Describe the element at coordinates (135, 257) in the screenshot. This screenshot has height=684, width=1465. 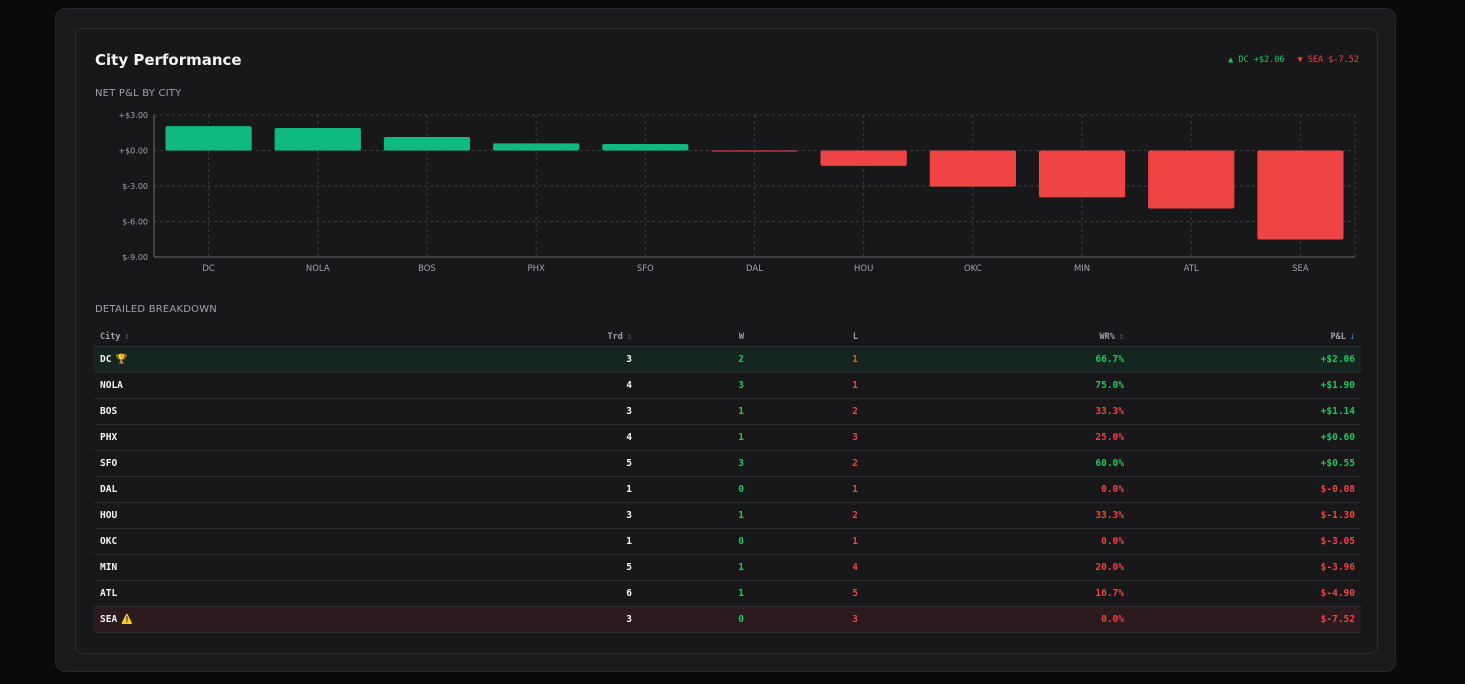
I see `y-tick-label: $-9.00` at that location.